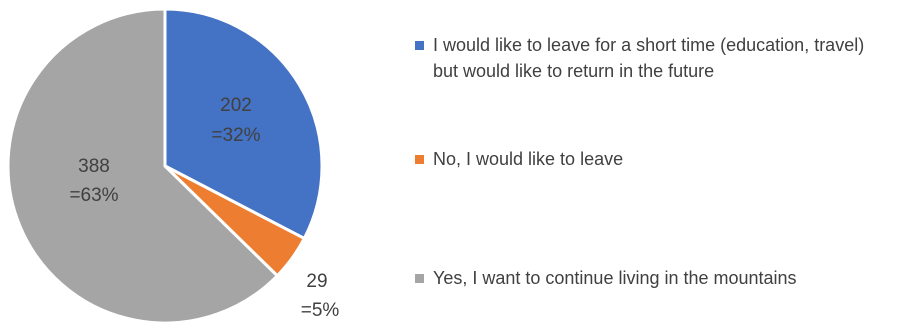 This screenshot has height=322, width=904. Describe the element at coordinates (320, 310) in the screenshot. I see `slice-label-percent-1: =5%` at that location.